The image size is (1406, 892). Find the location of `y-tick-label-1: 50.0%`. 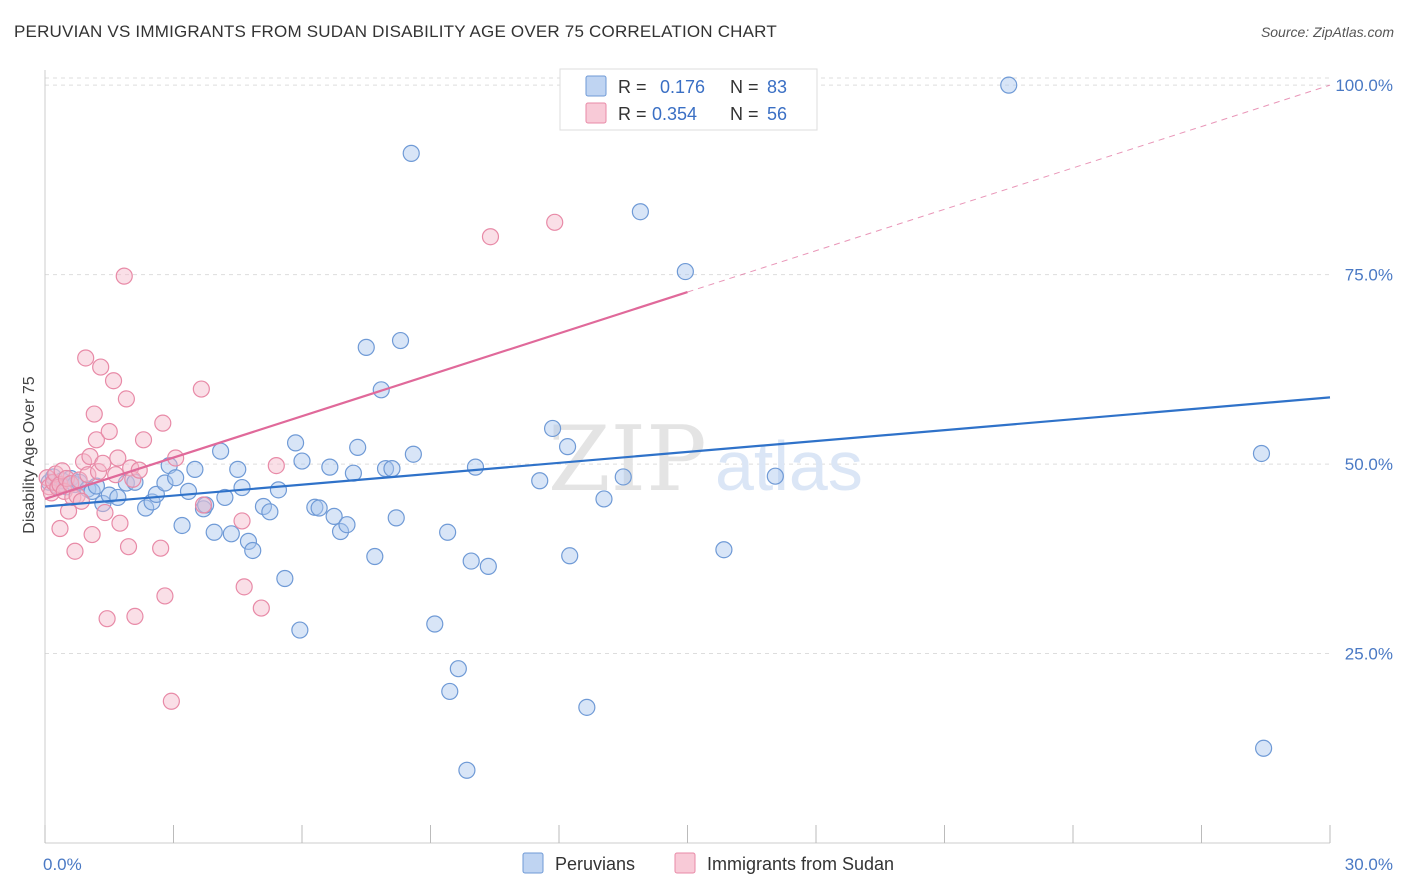

y-tick-label-1: 50.0% is located at coordinates (1369, 464).